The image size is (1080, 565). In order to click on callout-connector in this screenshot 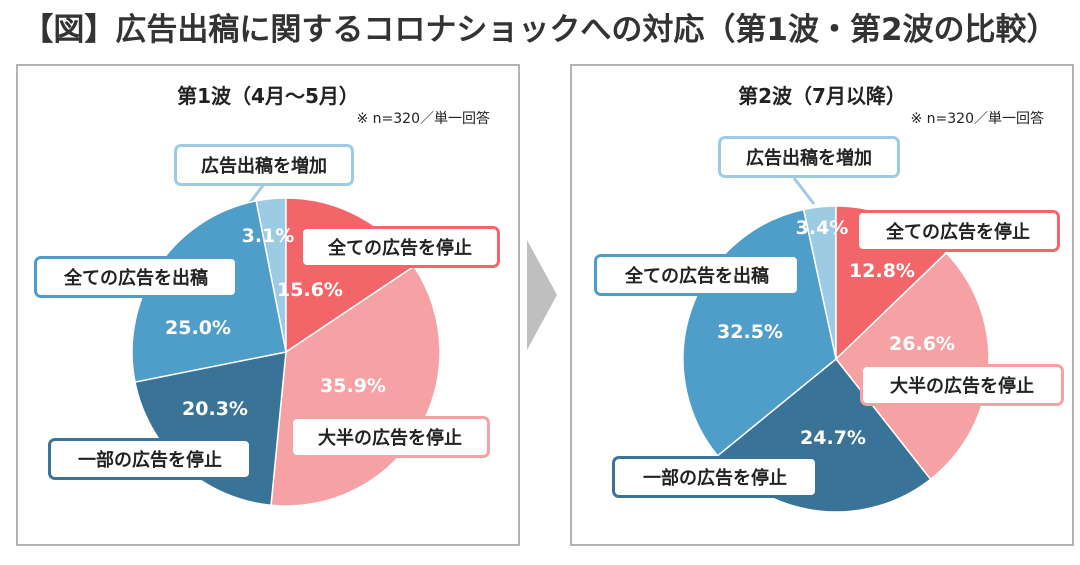, I will do `click(804, 191)`.